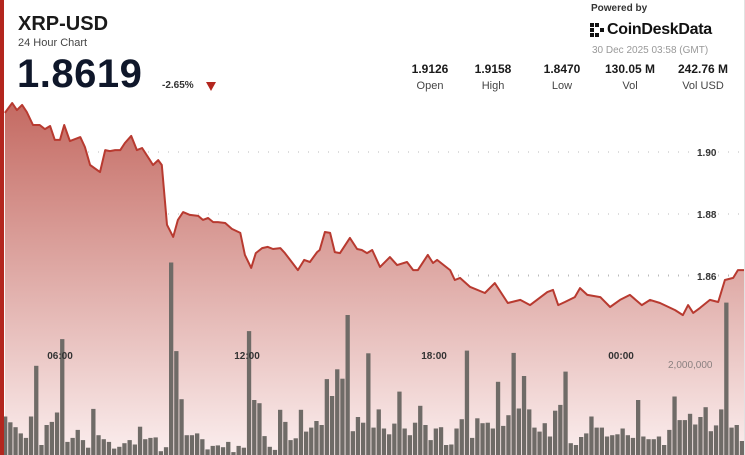 The image size is (745, 455). I want to click on price-tick-label: 1.88, so click(707, 215).